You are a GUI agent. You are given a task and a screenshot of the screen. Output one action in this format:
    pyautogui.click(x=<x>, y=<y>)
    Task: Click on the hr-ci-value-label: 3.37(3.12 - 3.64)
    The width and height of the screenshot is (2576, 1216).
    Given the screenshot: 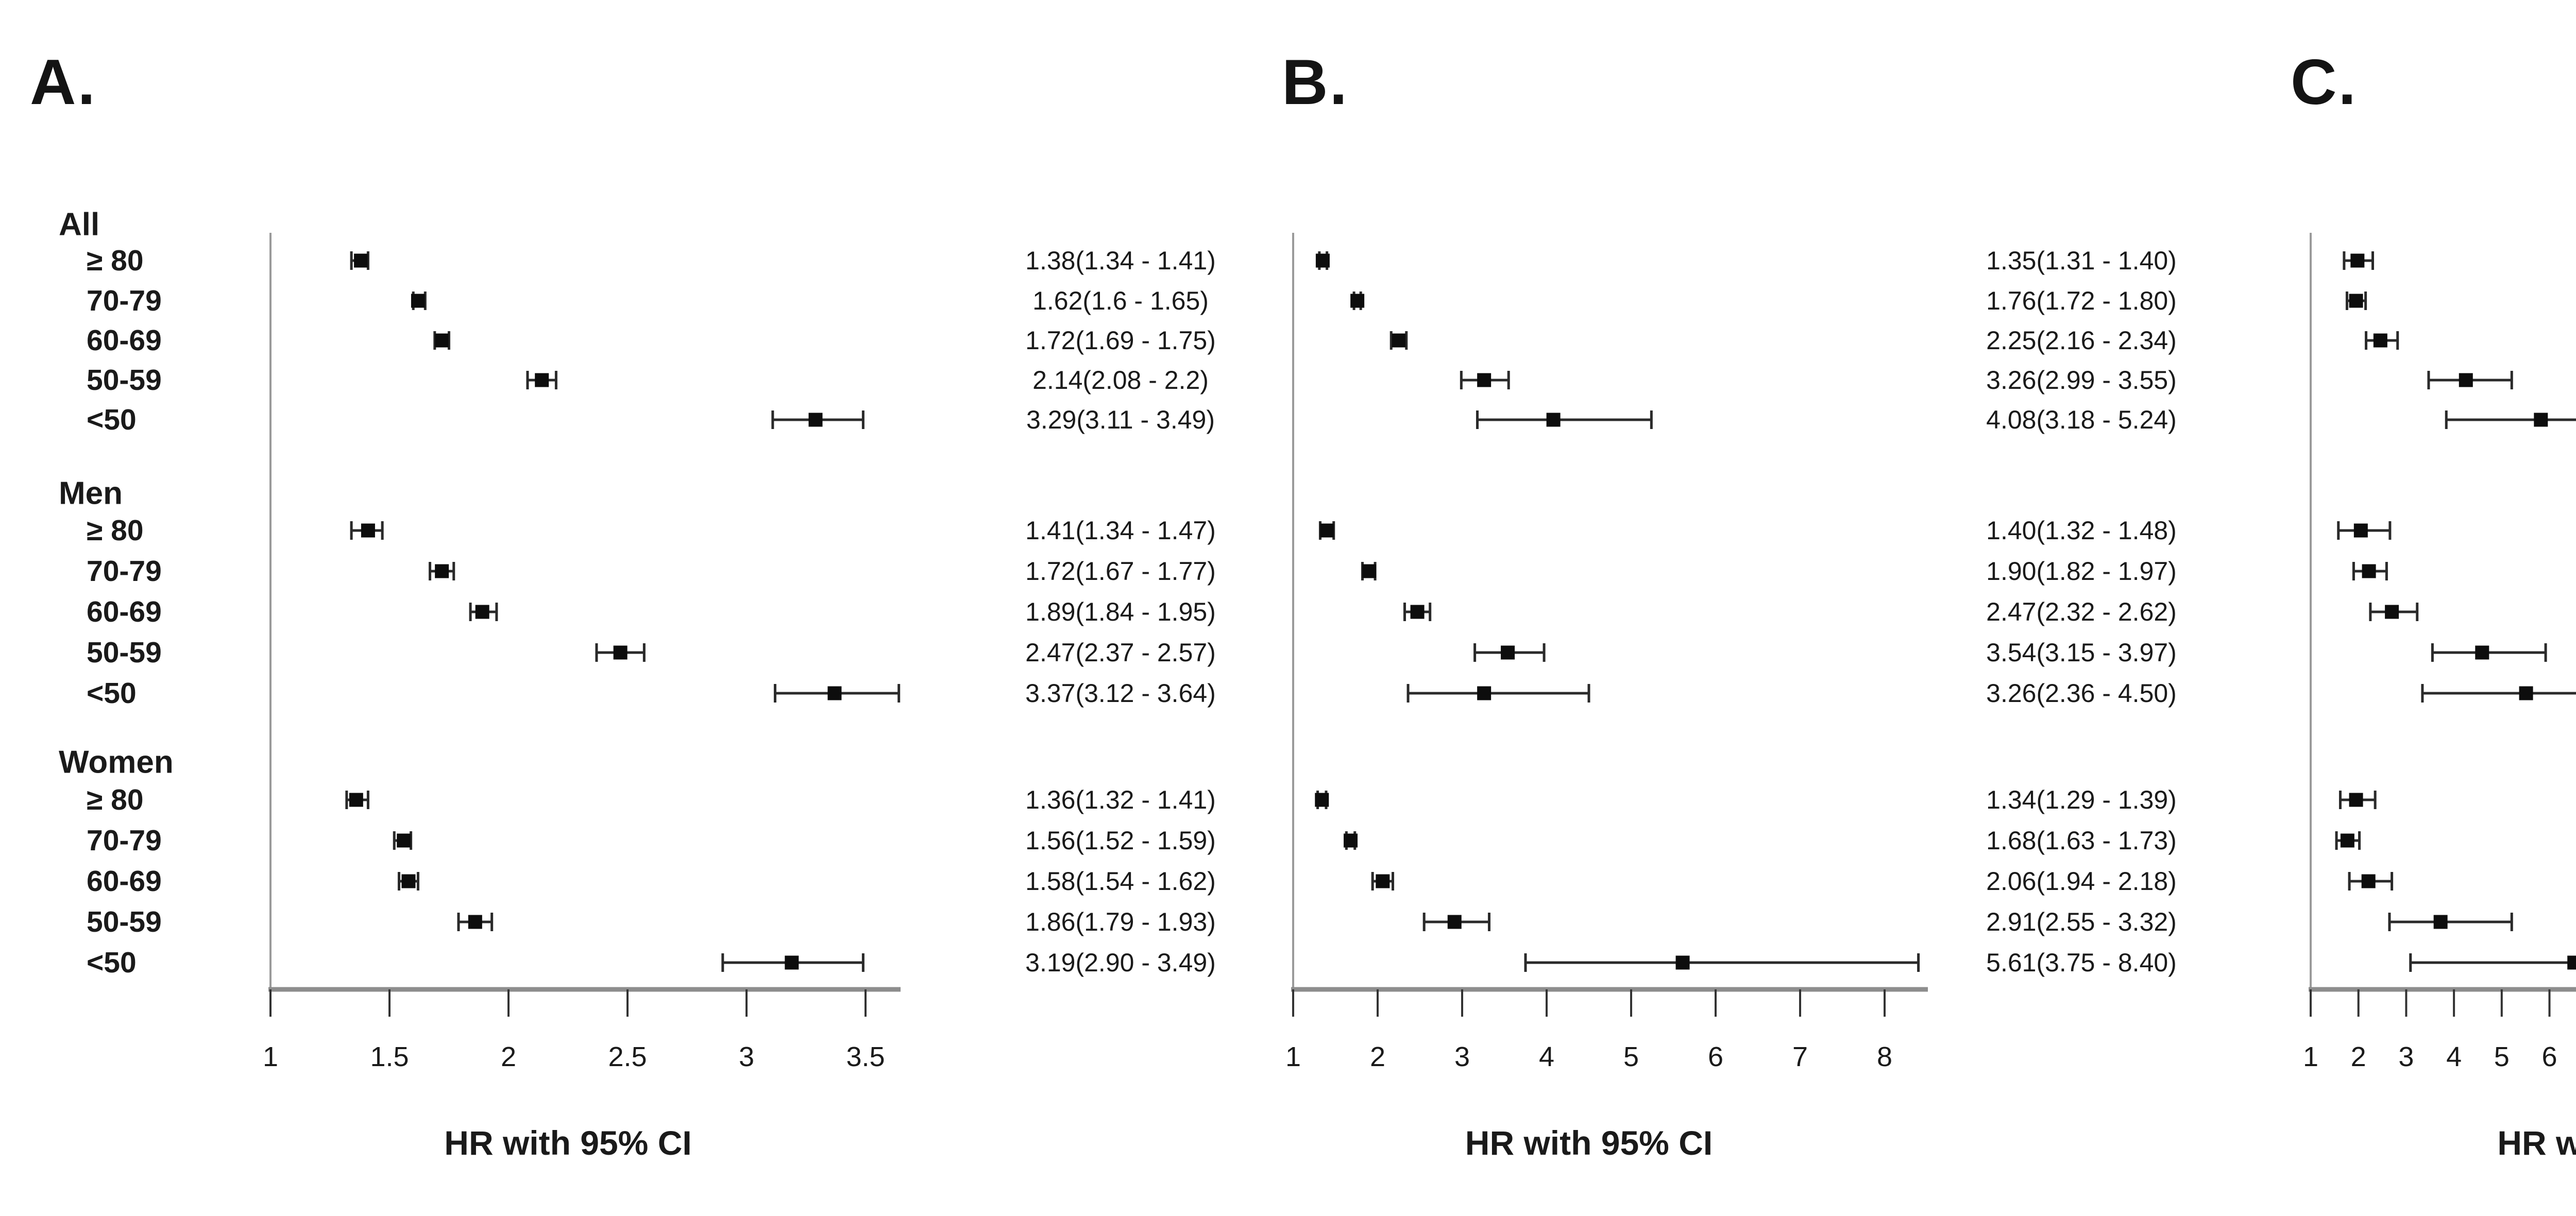 What is the action you would take?
    pyautogui.click(x=1120, y=693)
    